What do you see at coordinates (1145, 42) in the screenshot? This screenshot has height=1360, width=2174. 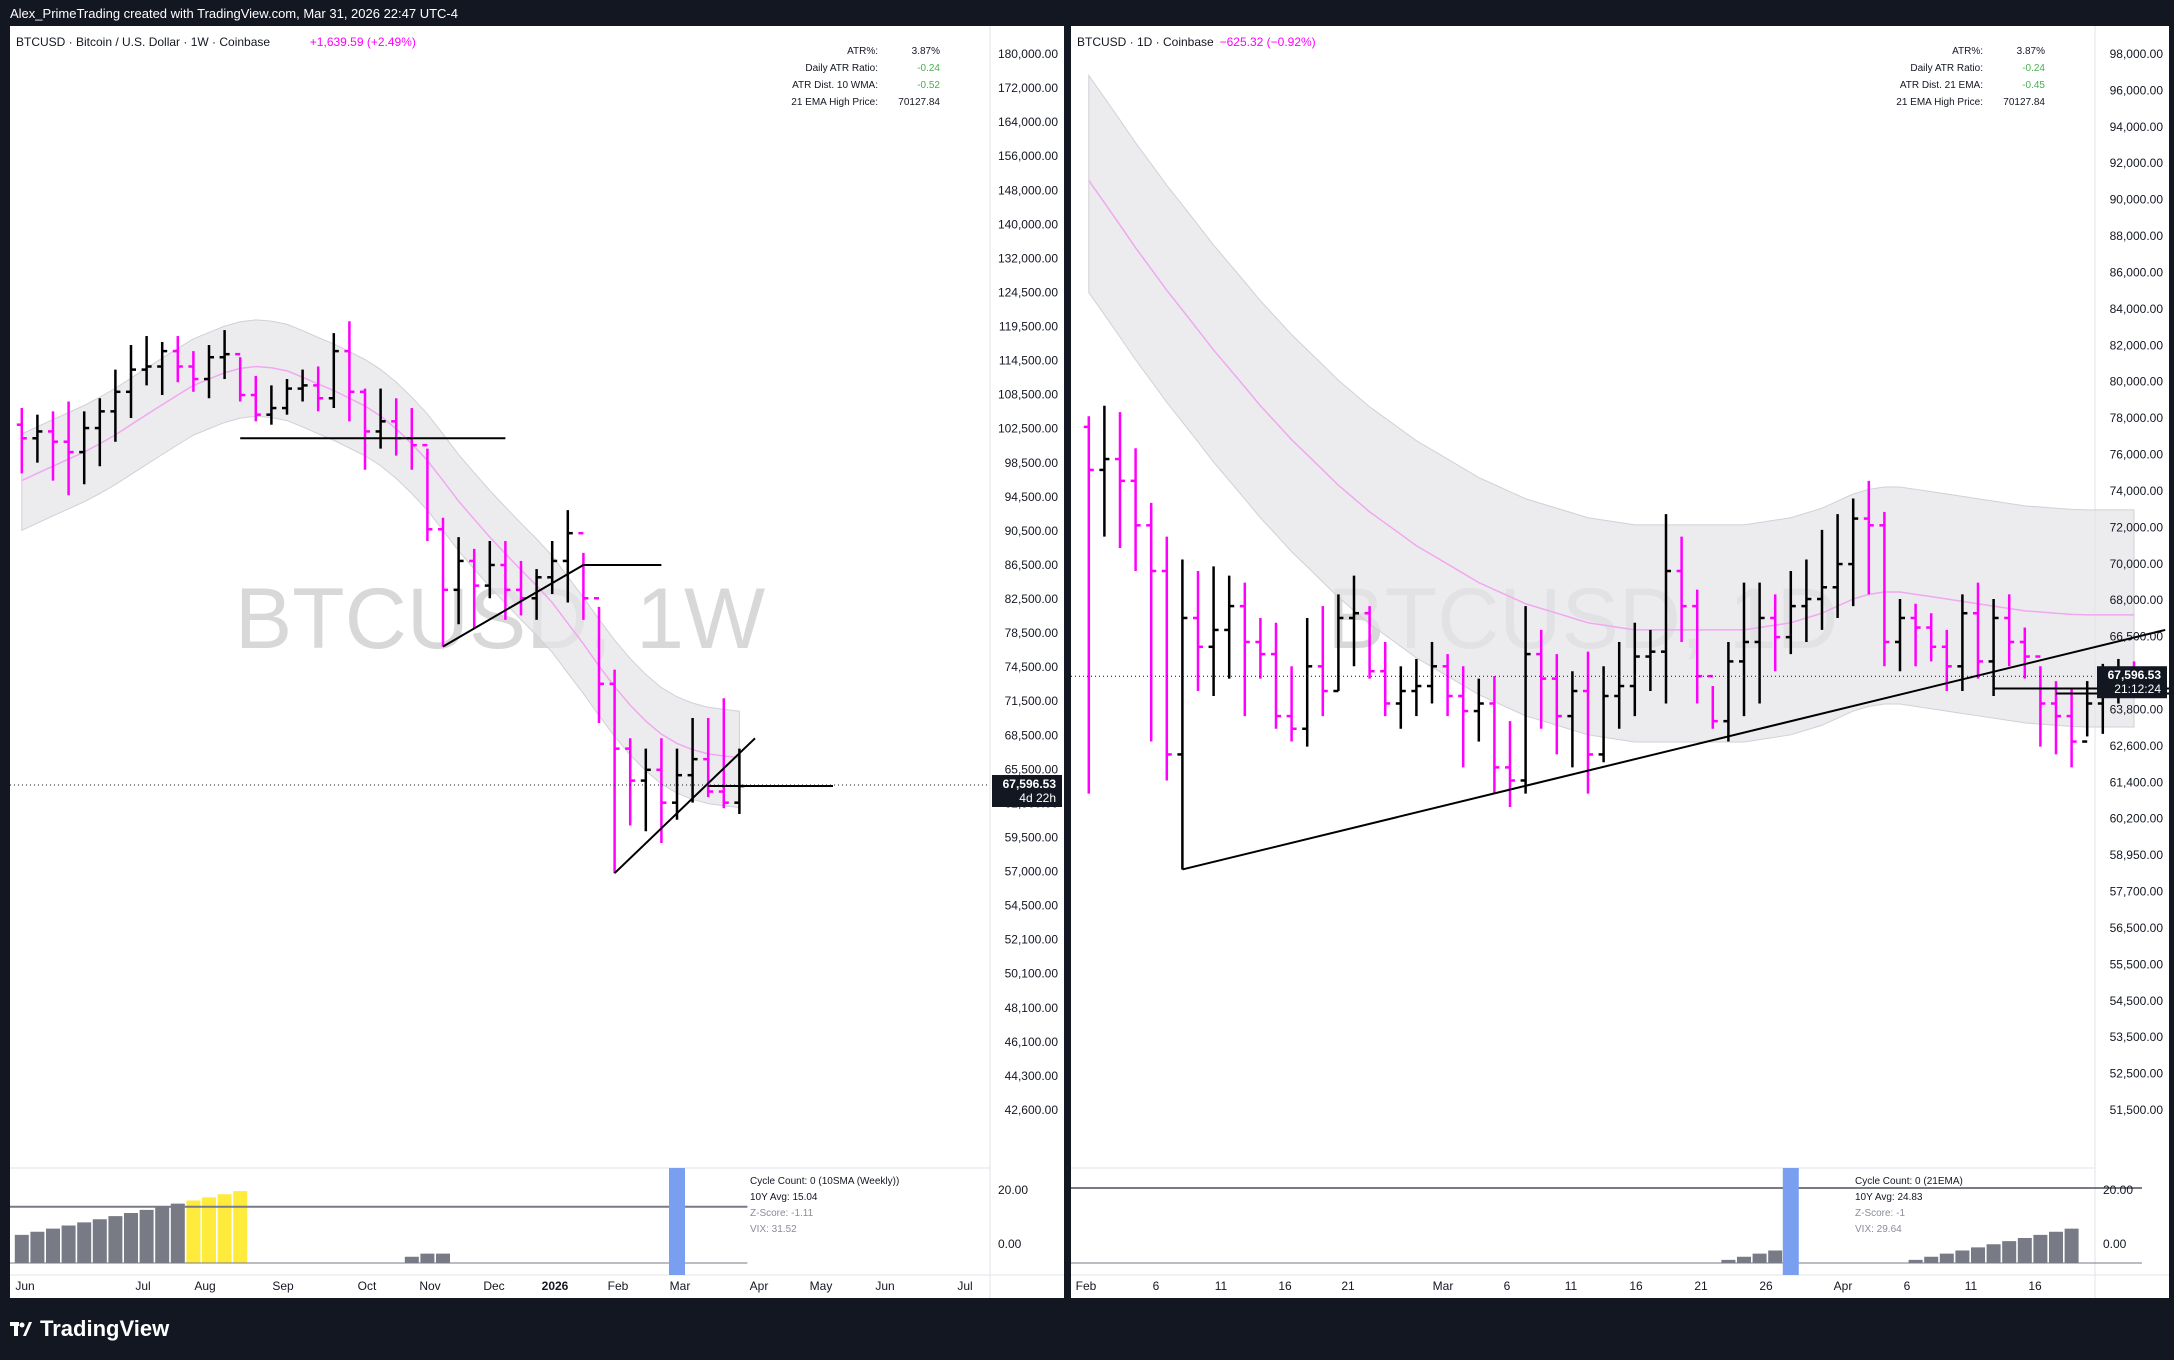 I see `symbol-title: BTCUSD · 1D · Coinbase` at bounding box center [1145, 42].